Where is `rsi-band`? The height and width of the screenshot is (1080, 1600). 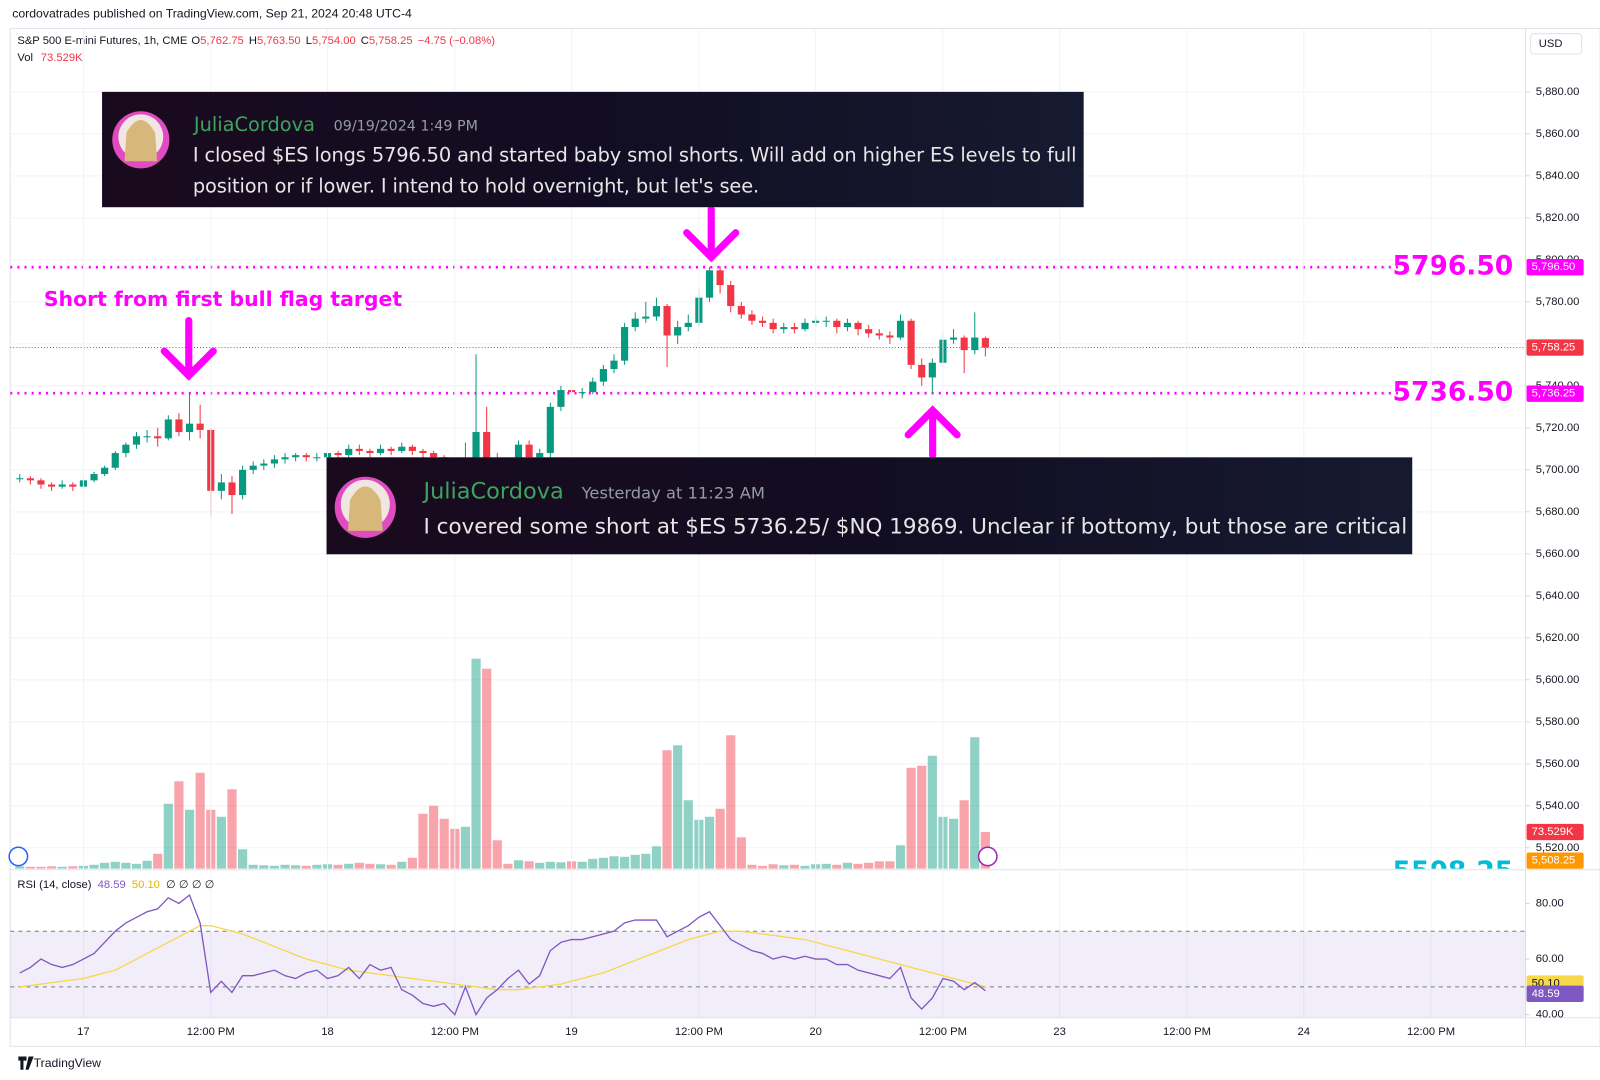
rsi-band is located at coordinates (768, 974).